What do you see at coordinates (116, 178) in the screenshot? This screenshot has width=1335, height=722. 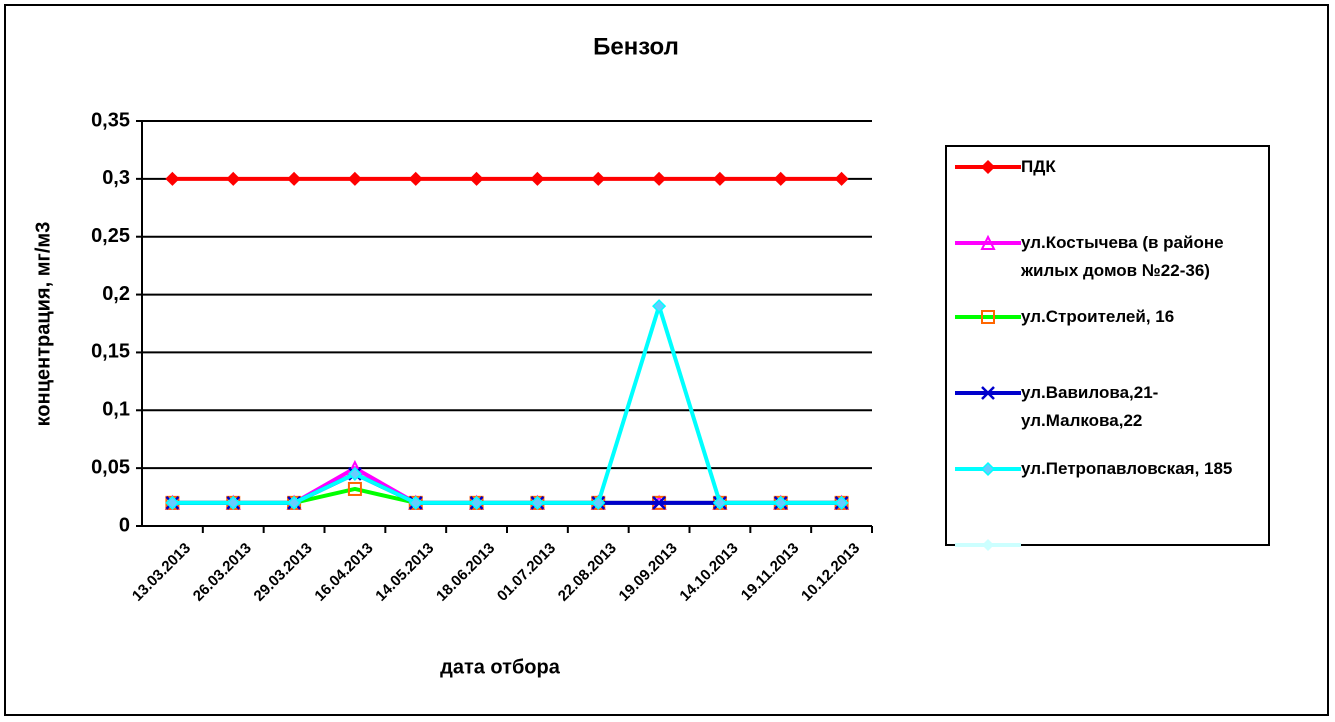 I see `y-tick-label: 0,3` at bounding box center [116, 178].